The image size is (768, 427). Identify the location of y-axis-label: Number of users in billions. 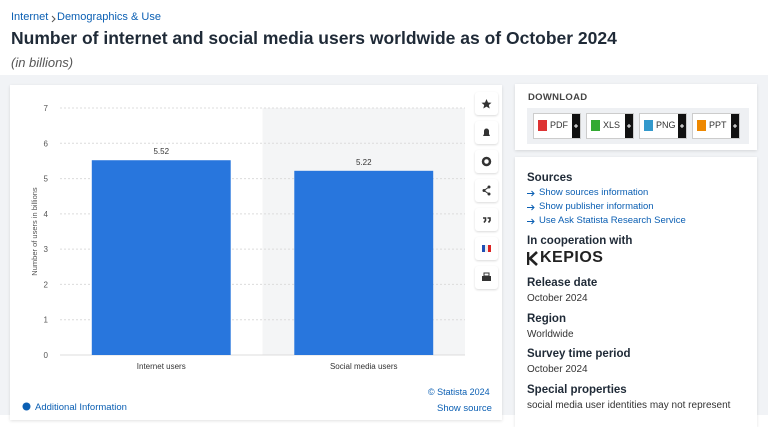
(34, 231).